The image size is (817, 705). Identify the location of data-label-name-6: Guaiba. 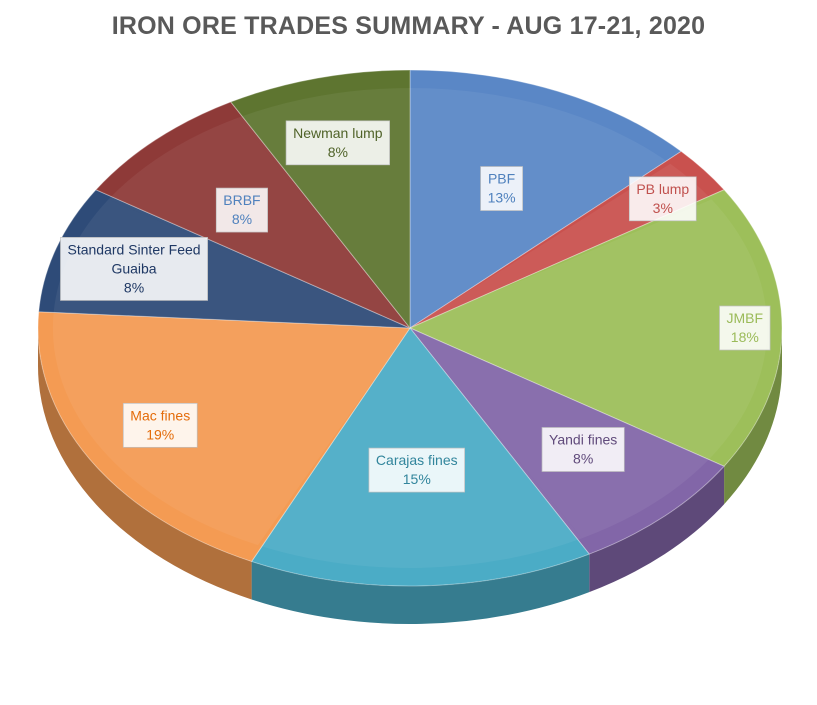
(133, 268).